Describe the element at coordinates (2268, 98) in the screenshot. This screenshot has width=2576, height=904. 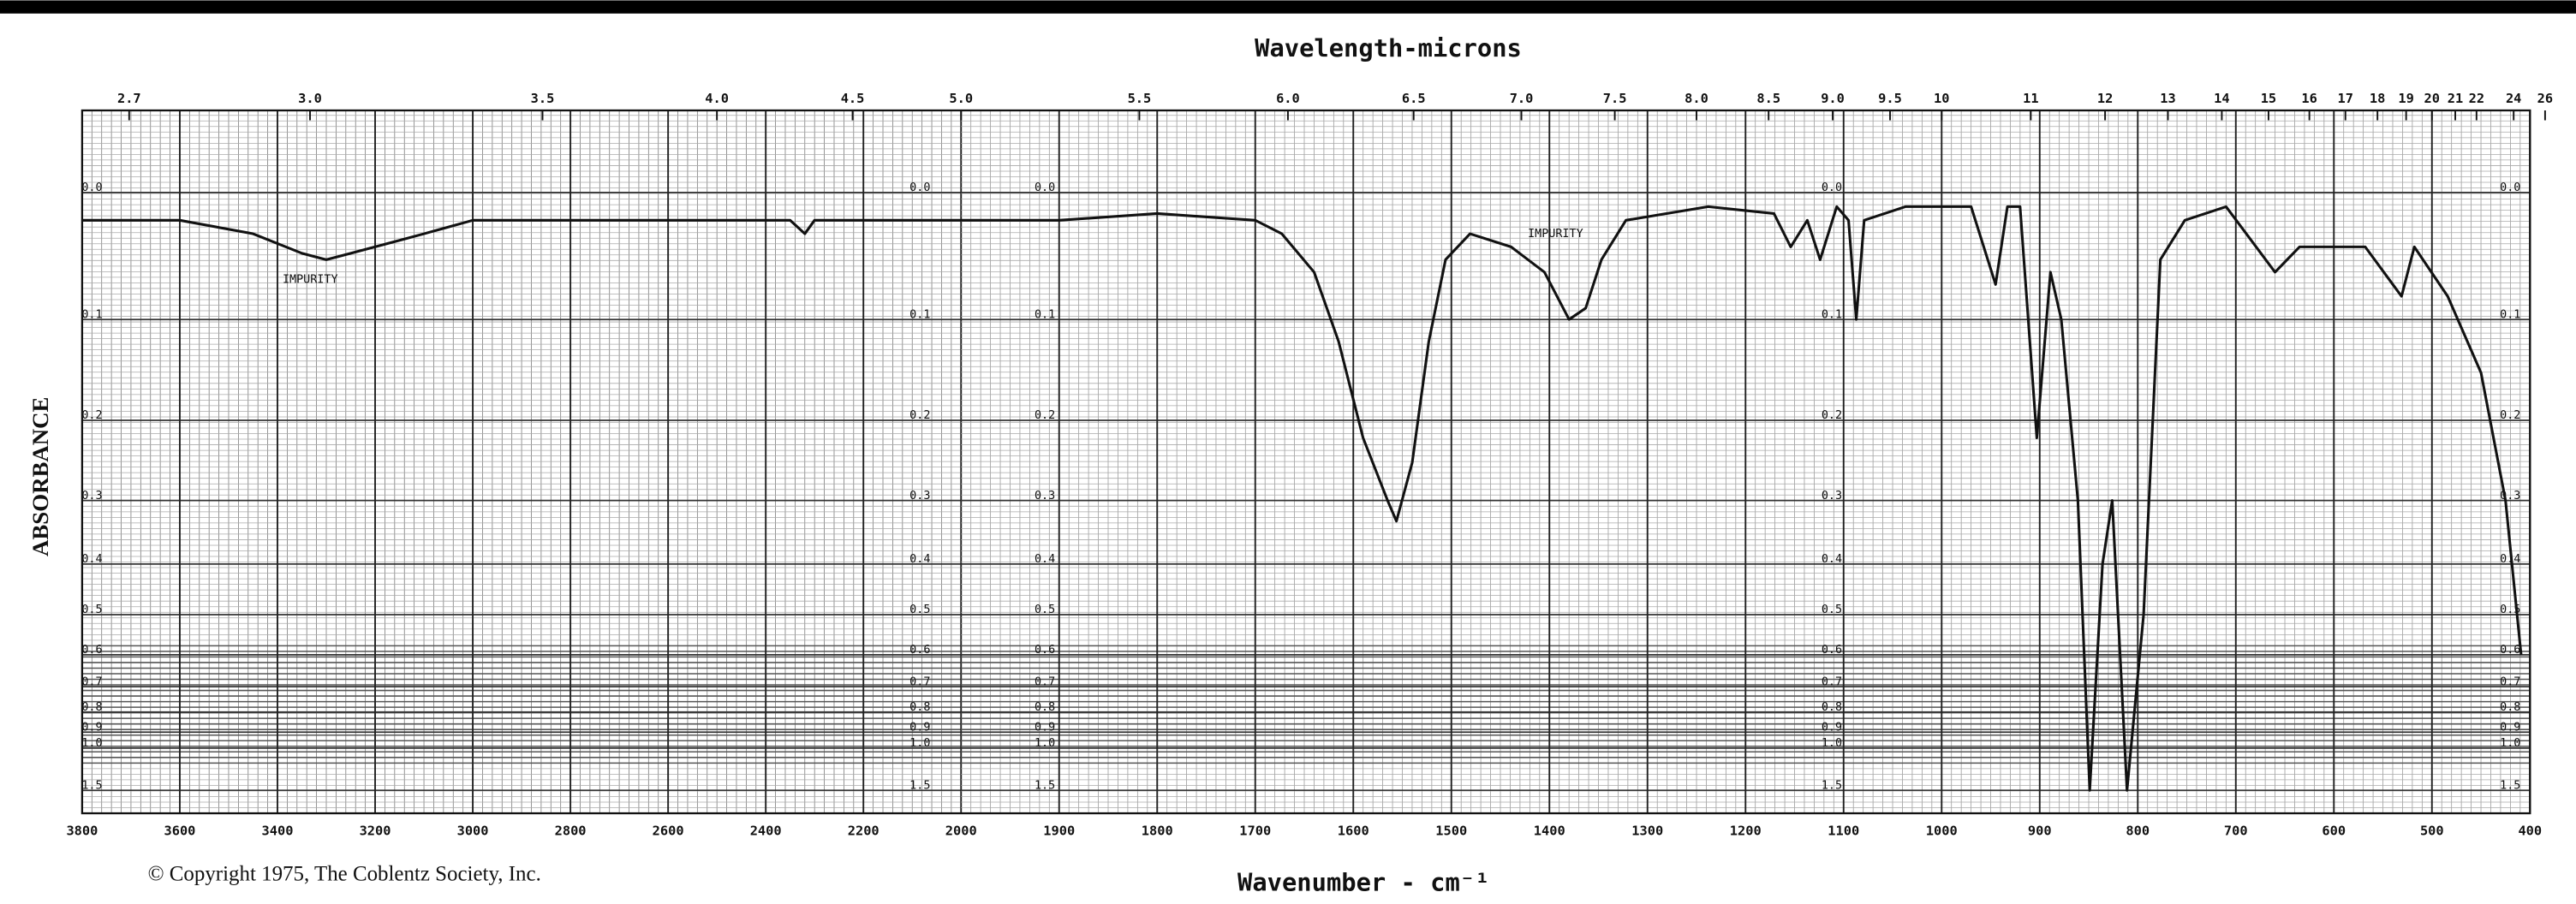
I see `x2-tick-label: 15` at that location.